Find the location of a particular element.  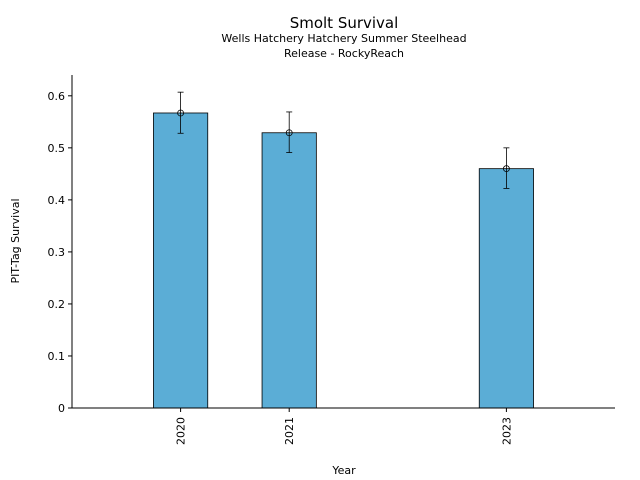

x-tick-label-2023: 2023 is located at coordinates (506, 431).